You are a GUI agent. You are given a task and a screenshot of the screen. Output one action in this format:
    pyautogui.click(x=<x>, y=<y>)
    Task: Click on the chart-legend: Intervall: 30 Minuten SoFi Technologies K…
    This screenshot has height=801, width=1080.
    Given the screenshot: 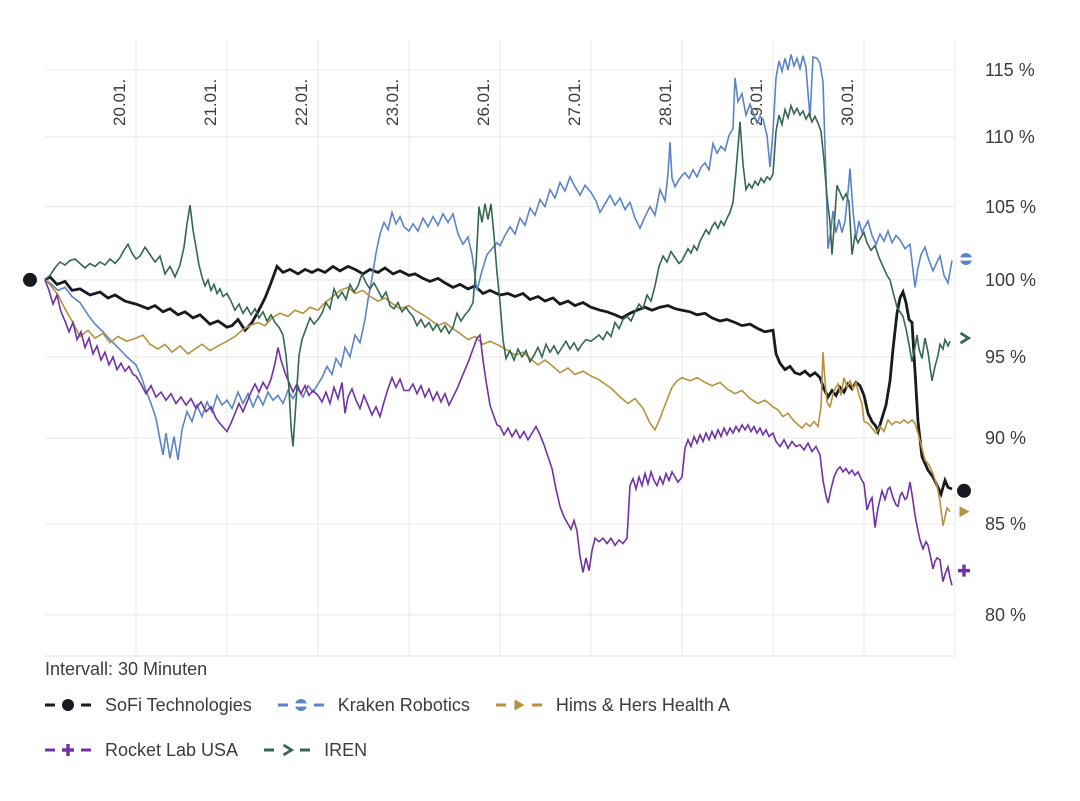 What is the action you would take?
    pyautogui.click(x=400, y=709)
    